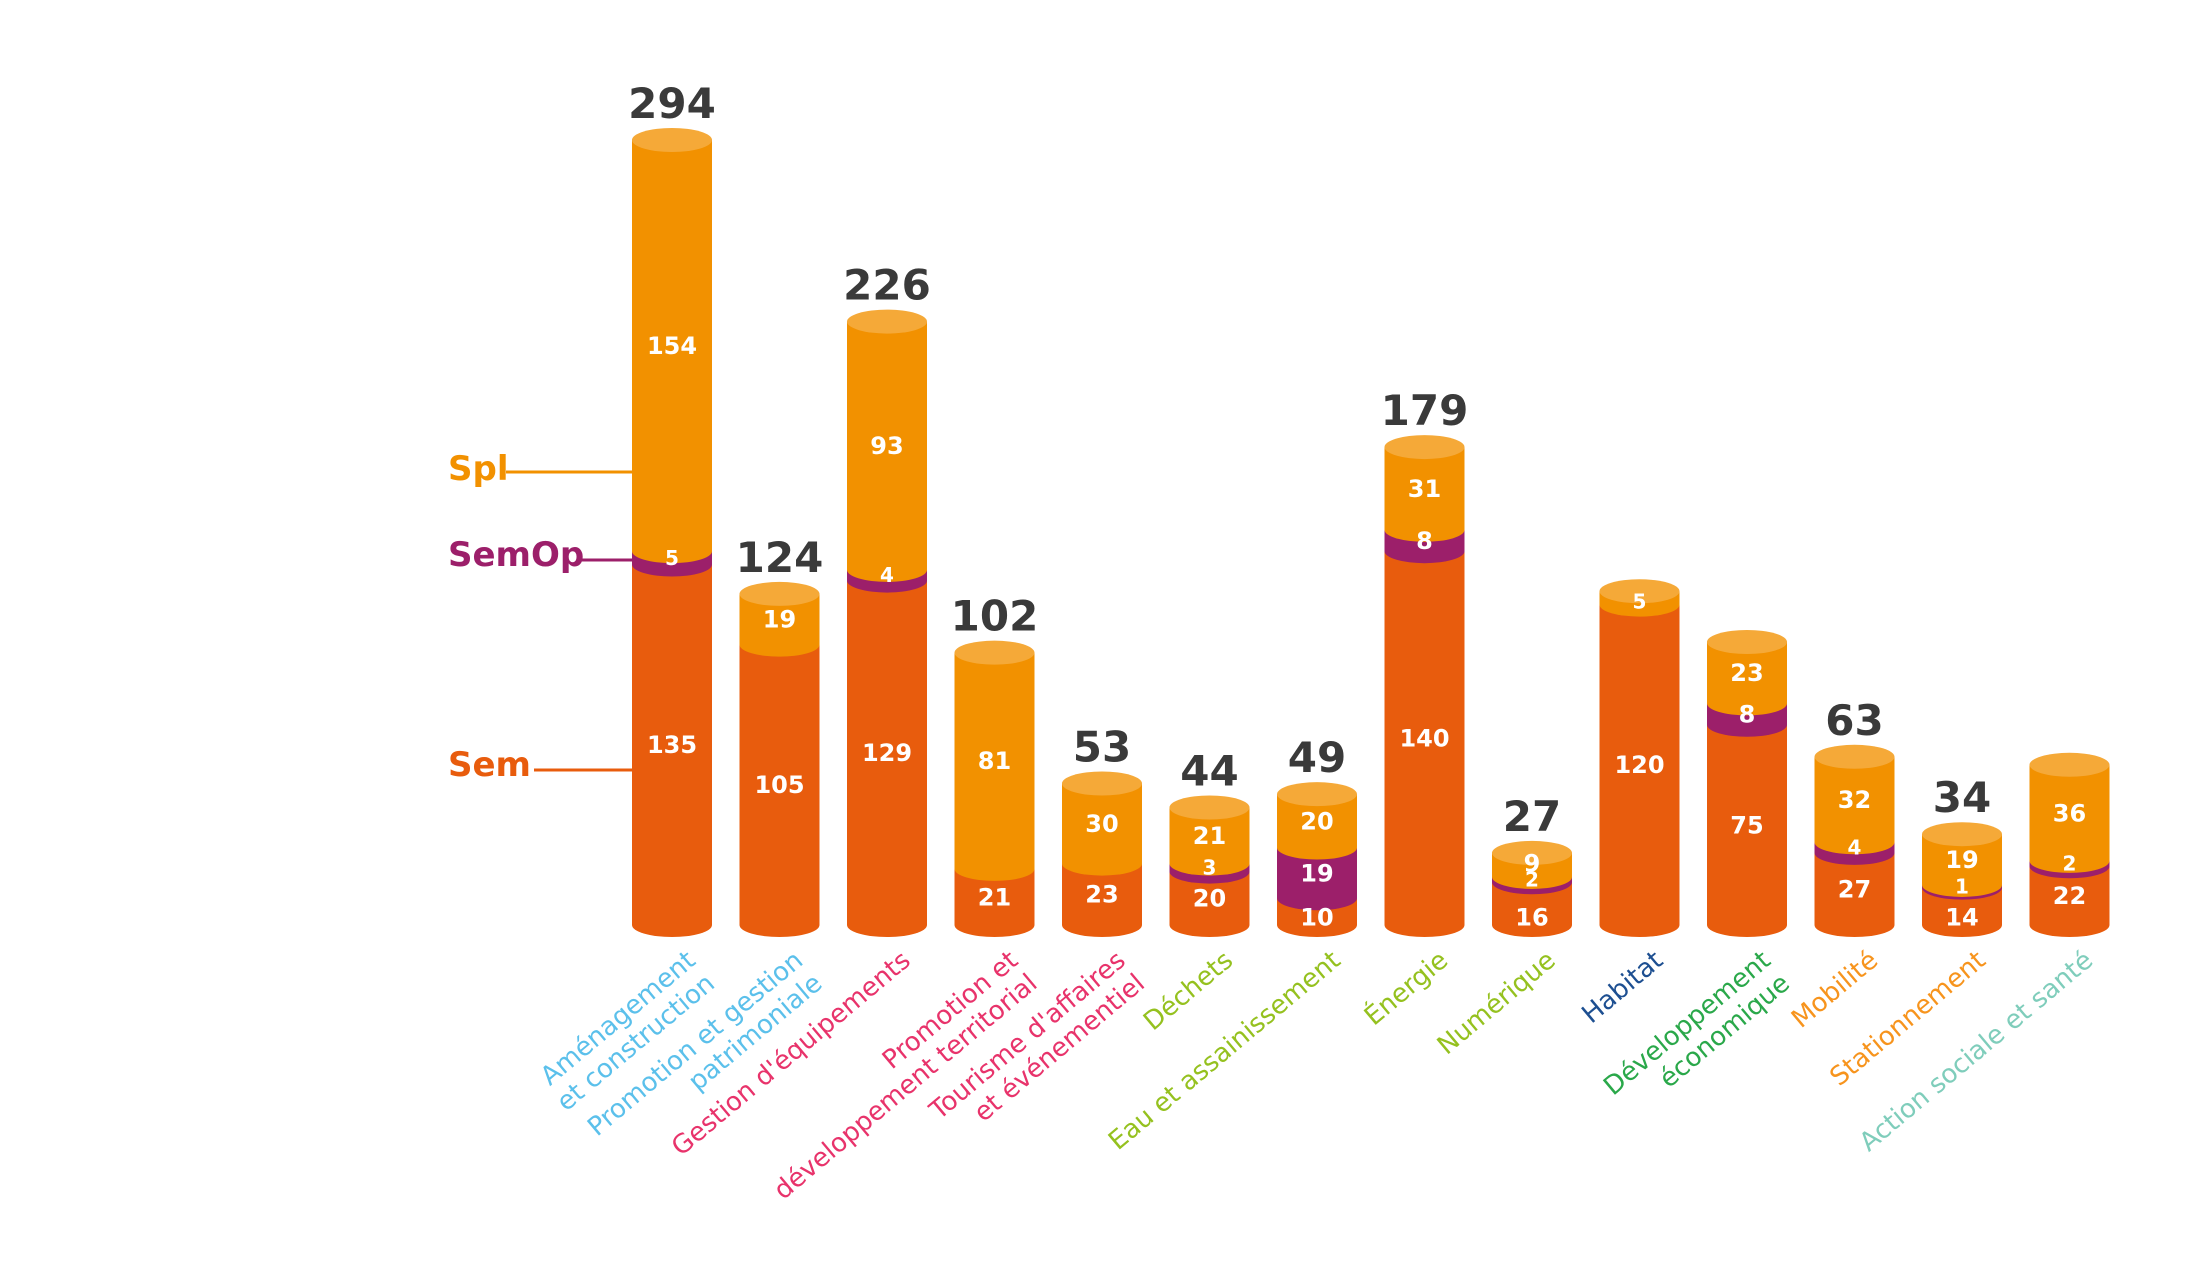 This screenshot has width=2190, height=1274. I want to click on bar-group: 140 8 31 179 Énergie, so click(1413, 709).